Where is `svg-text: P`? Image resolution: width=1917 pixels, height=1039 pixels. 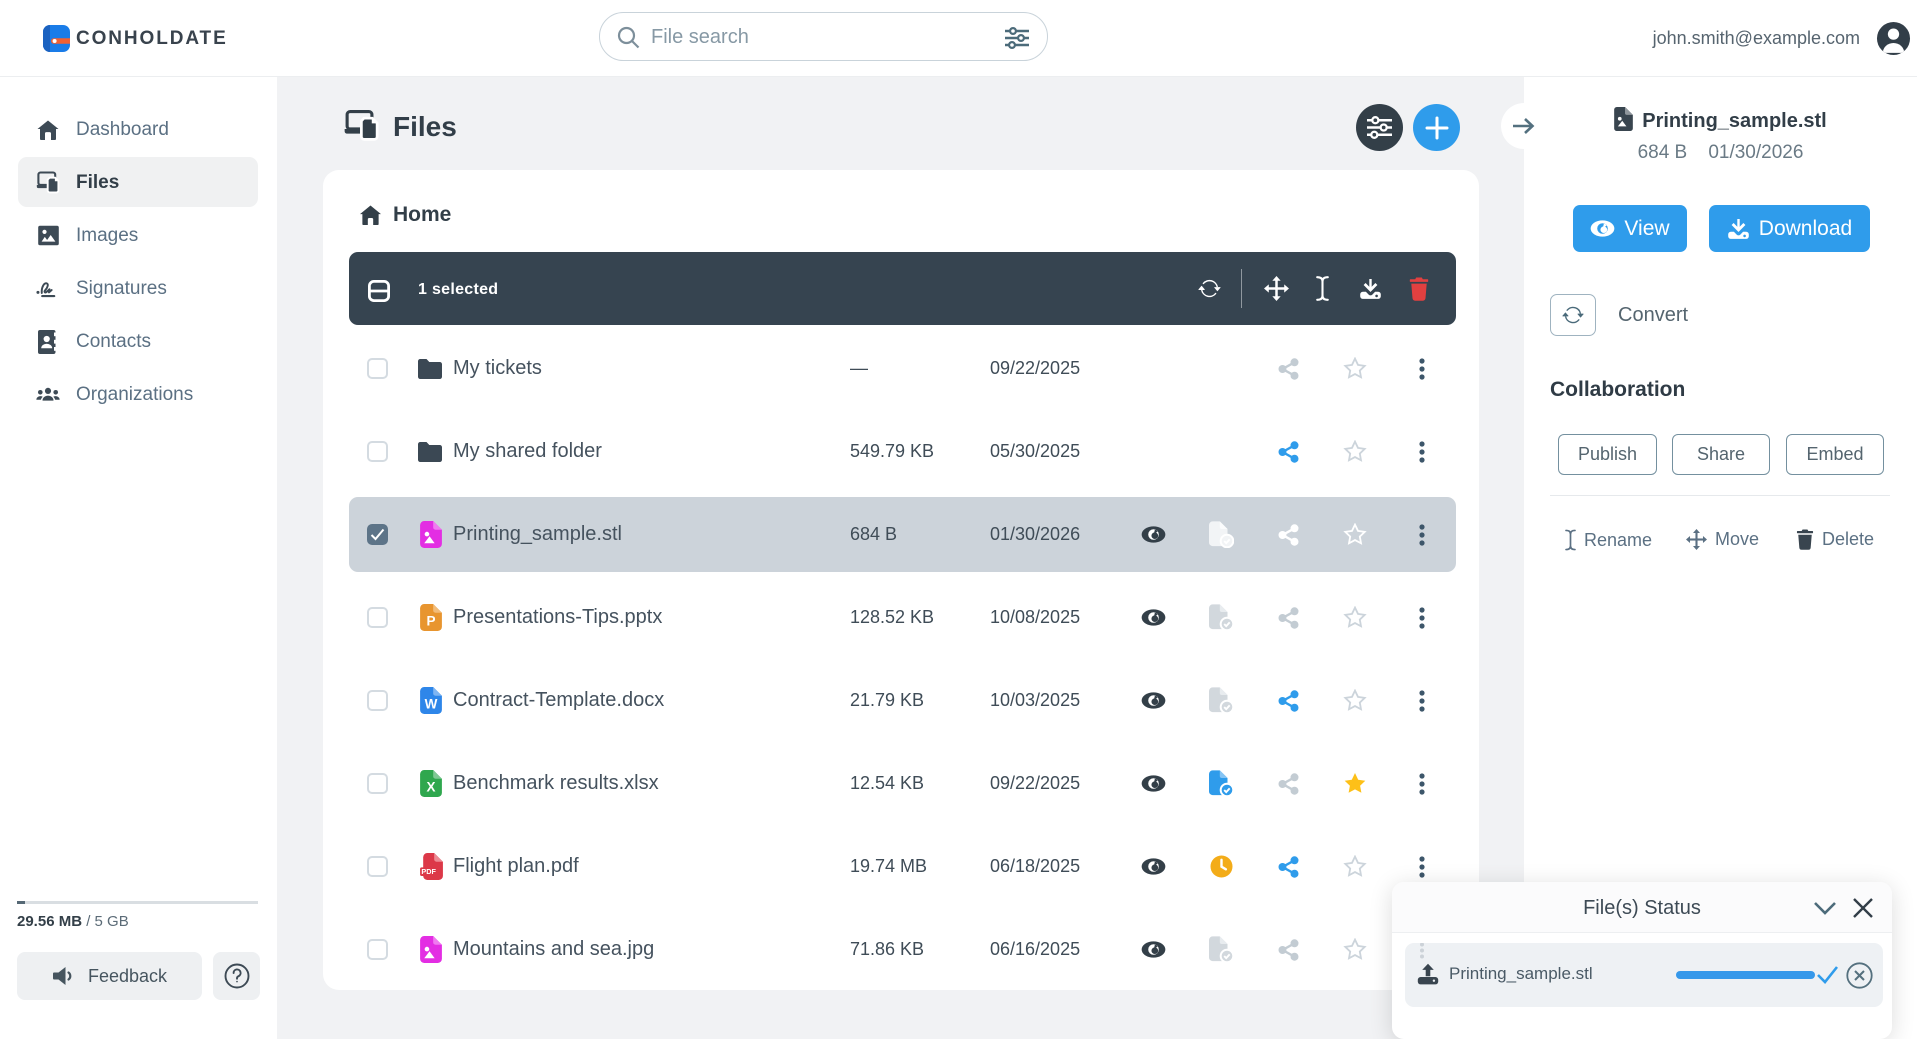
svg-text: P is located at coordinates (430, 621).